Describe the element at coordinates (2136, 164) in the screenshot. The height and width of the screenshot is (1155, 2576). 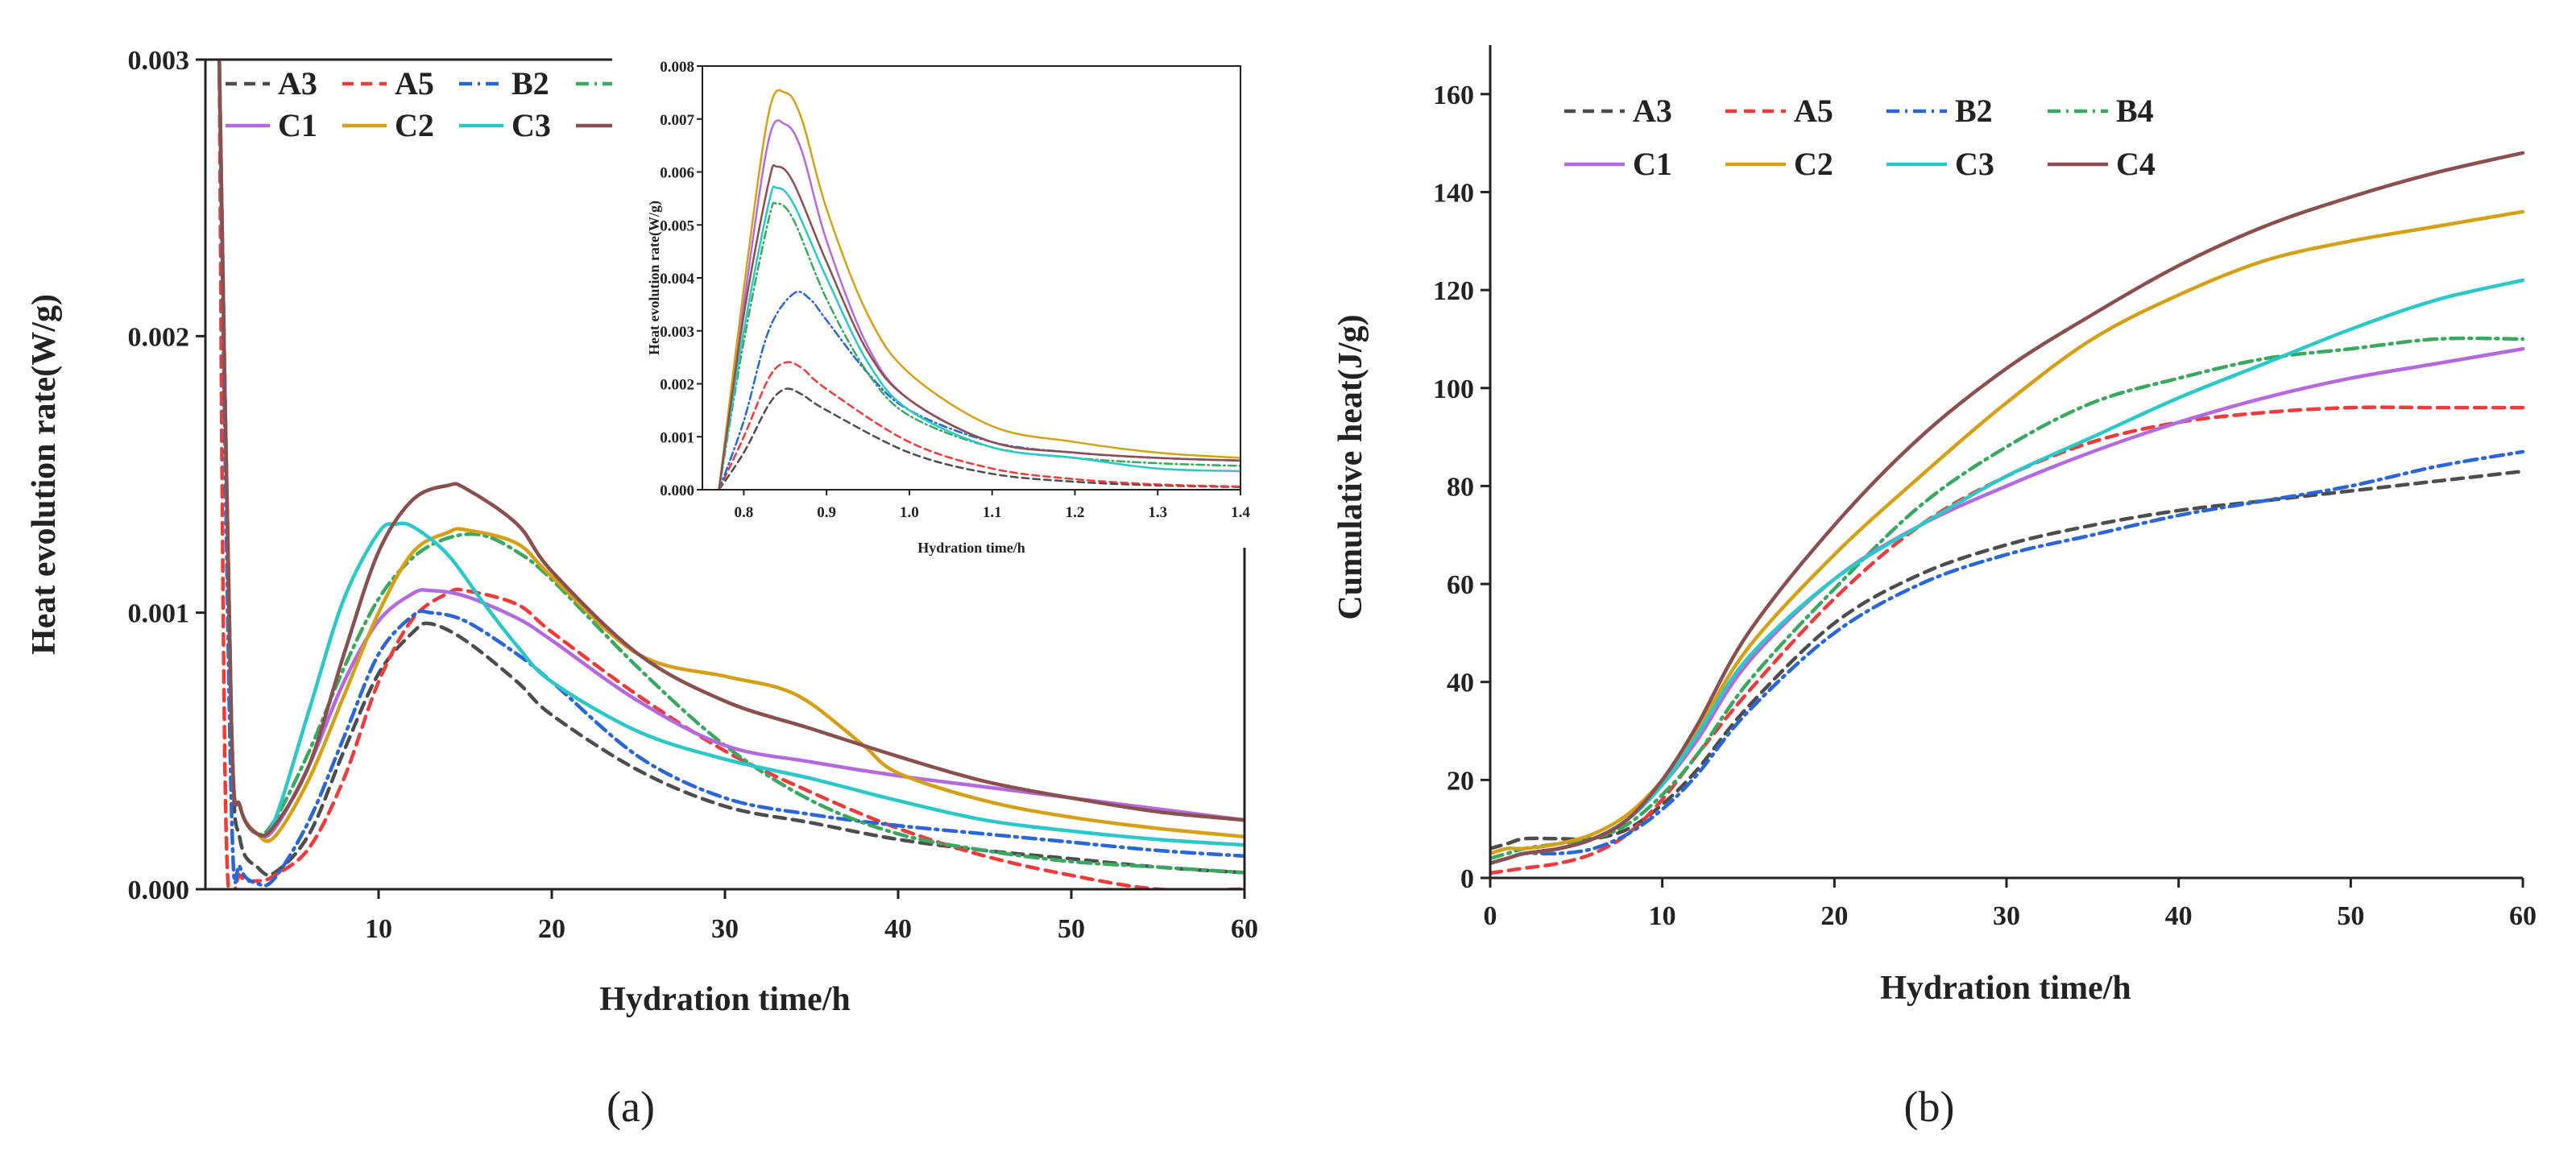
I see `panel-b-legend-label-c4: C4` at that location.